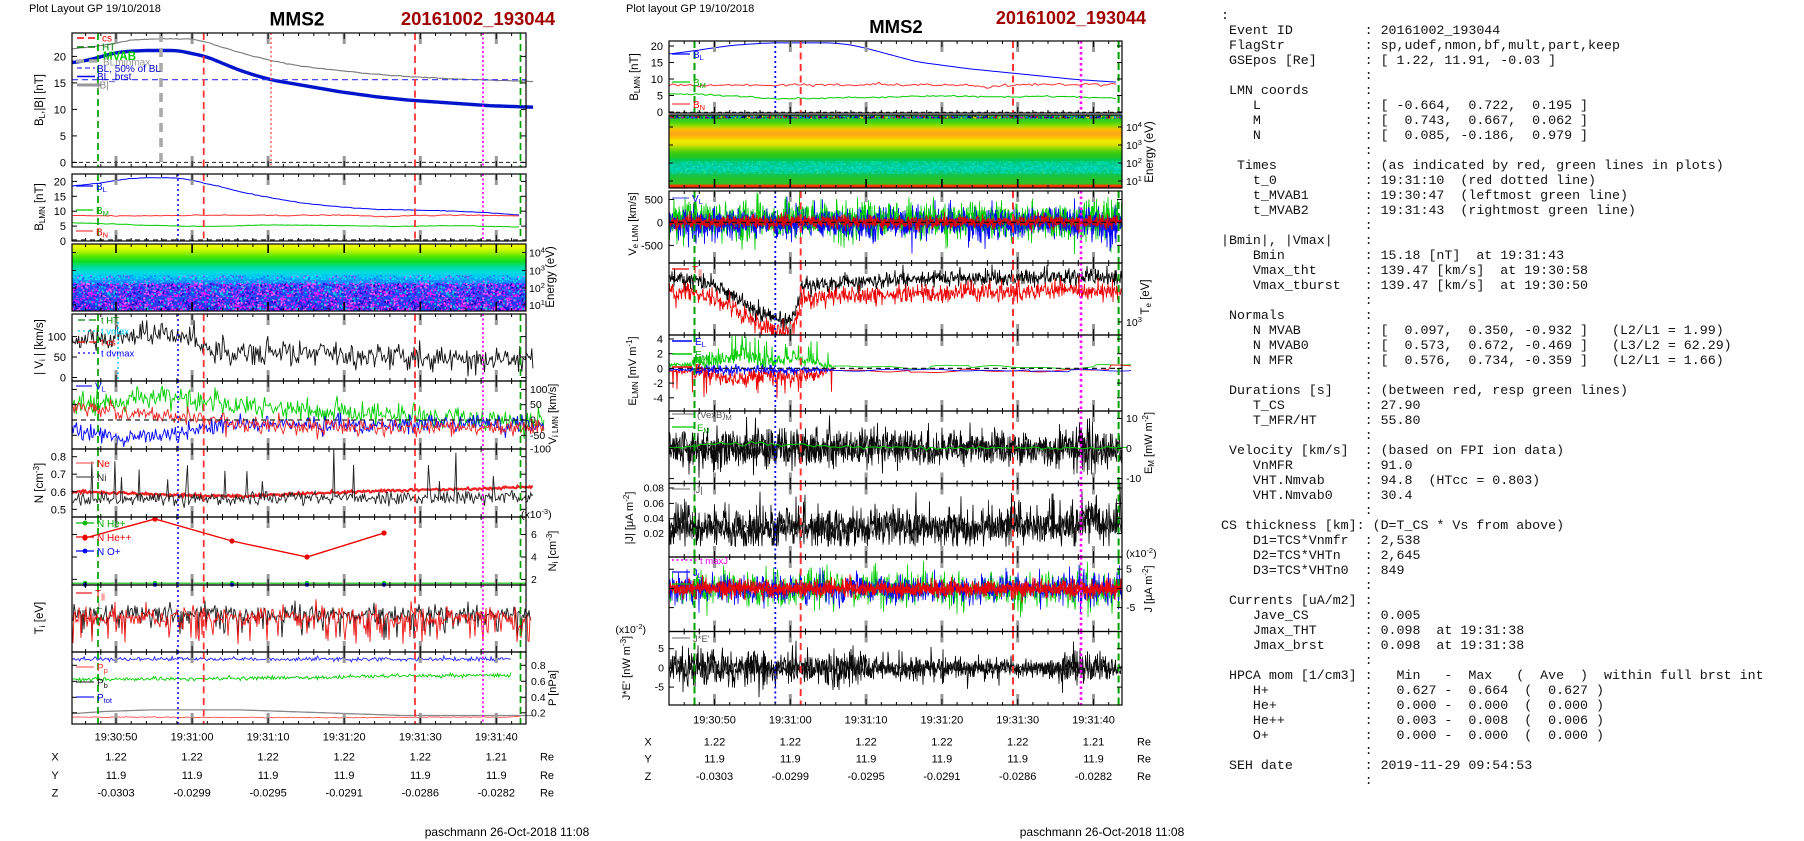 The height and width of the screenshot is (841, 1804). Describe the element at coordinates (1093, 721) in the screenshot. I see `svg-text: 19:31:40` at that location.